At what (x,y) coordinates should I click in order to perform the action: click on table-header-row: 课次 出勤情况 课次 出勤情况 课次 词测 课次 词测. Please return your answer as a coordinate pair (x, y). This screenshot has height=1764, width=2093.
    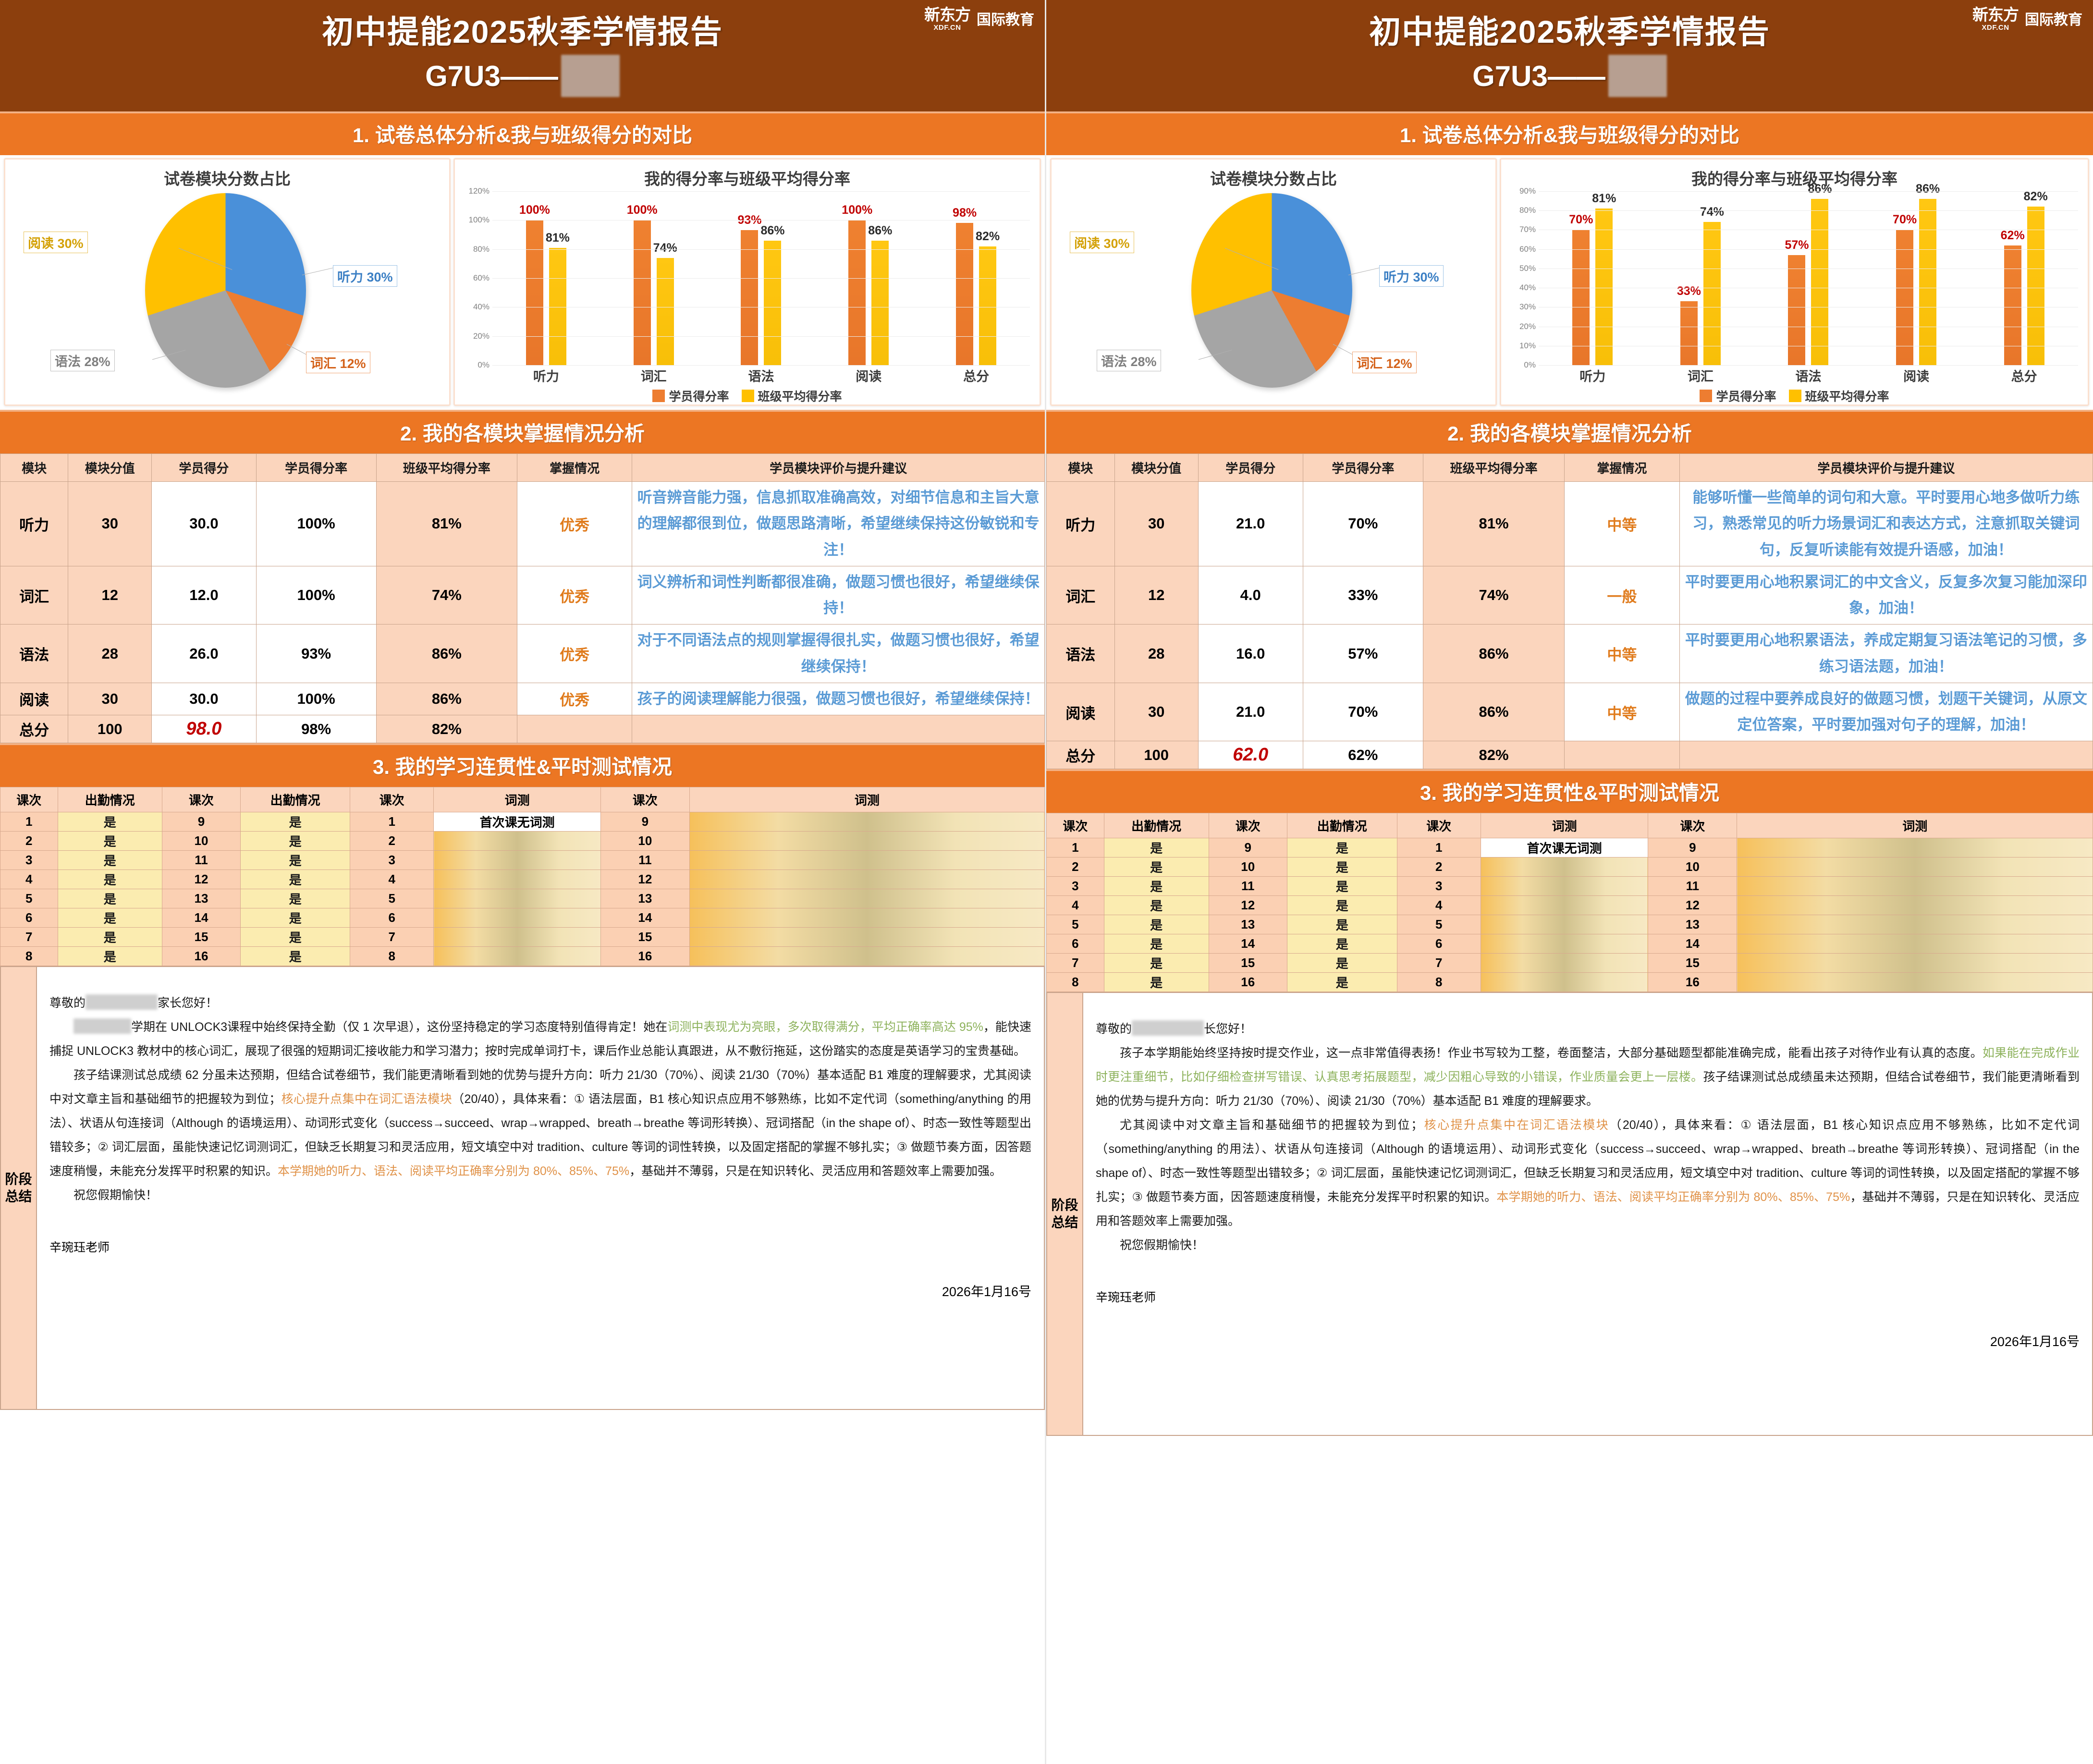
    Looking at the image, I should click on (522, 800).